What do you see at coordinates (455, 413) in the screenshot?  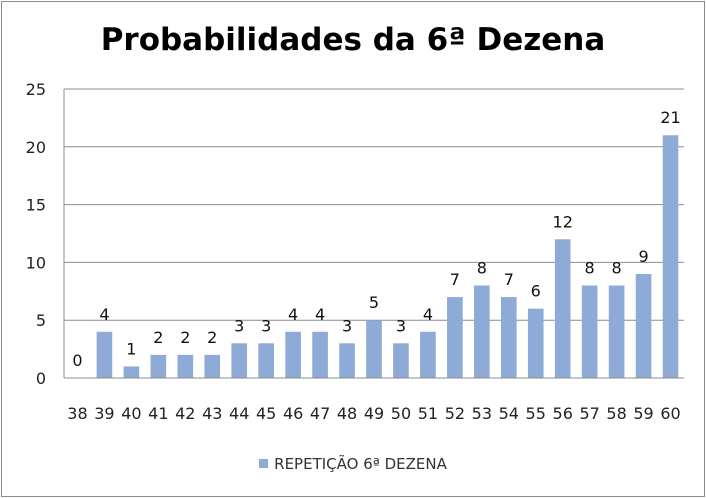 I see `x-tick-label-52: 52` at bounding box center [455, 413].